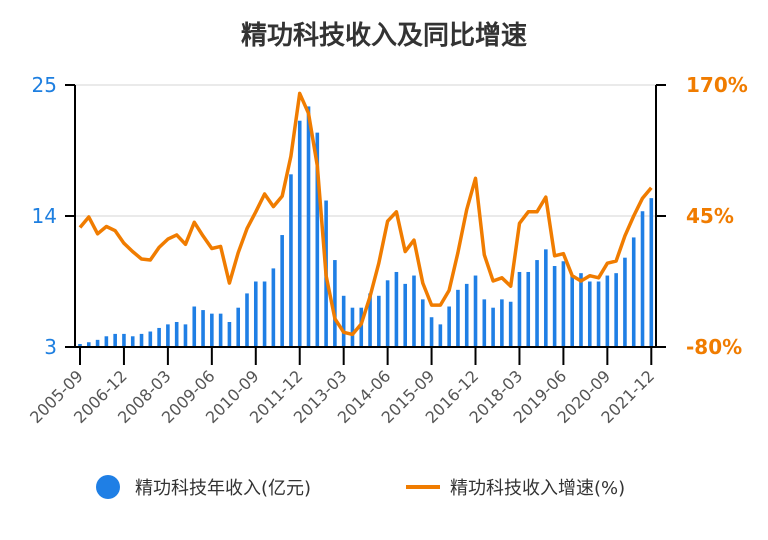  I want to click on left-tick-label: 14, so click(44, 216).